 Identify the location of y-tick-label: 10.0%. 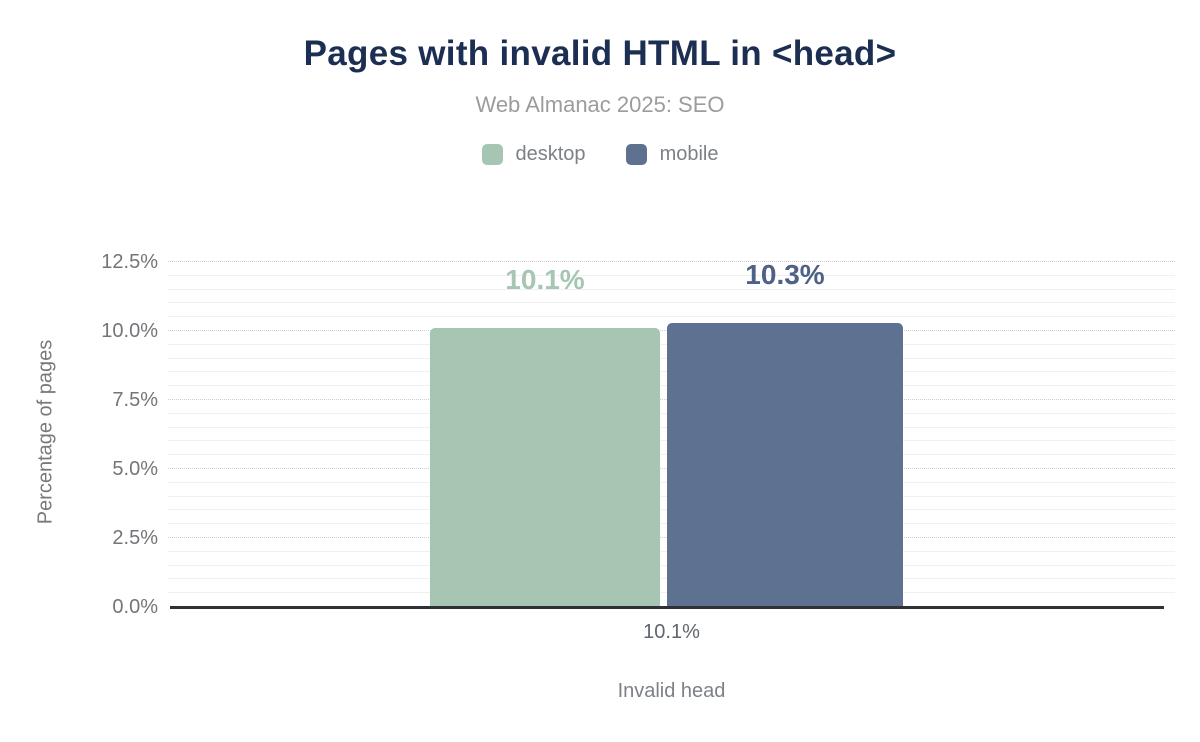
(129, 331).